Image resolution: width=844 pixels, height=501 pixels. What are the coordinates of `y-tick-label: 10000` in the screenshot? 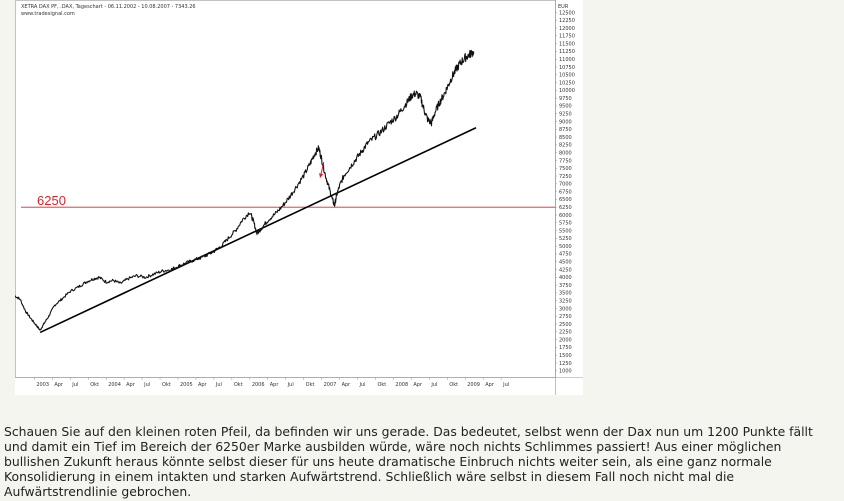 It's located at (567, 91).